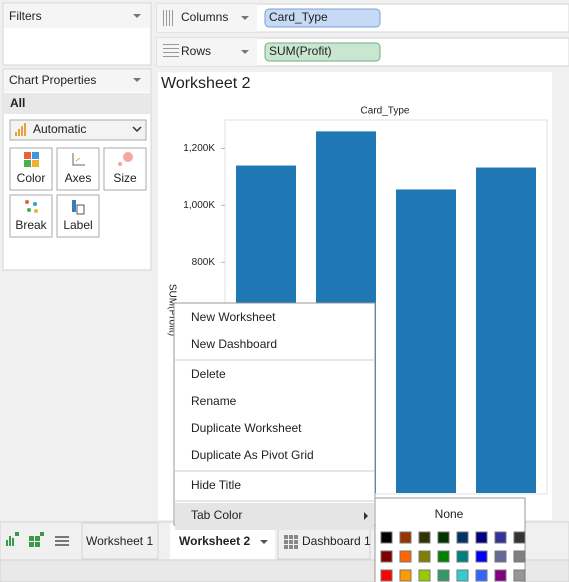  What do you see at coordinates (20, 129) in the screenshot?
I see `mark-type-icon` at bounding box center [20, 129].